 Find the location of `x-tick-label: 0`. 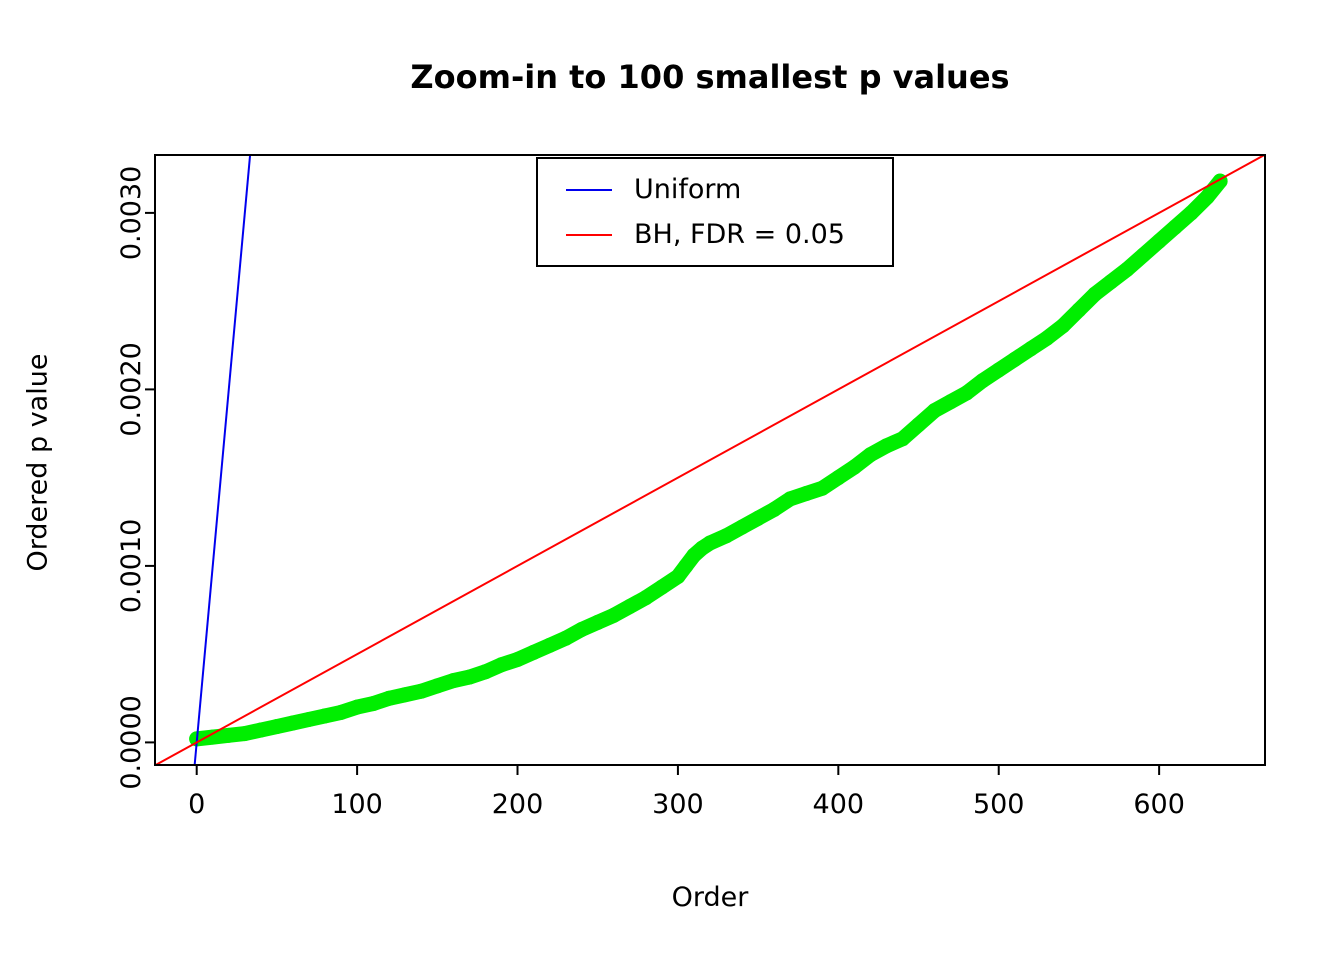

x-tick-label: 0 is located at coordinates (196, 804).